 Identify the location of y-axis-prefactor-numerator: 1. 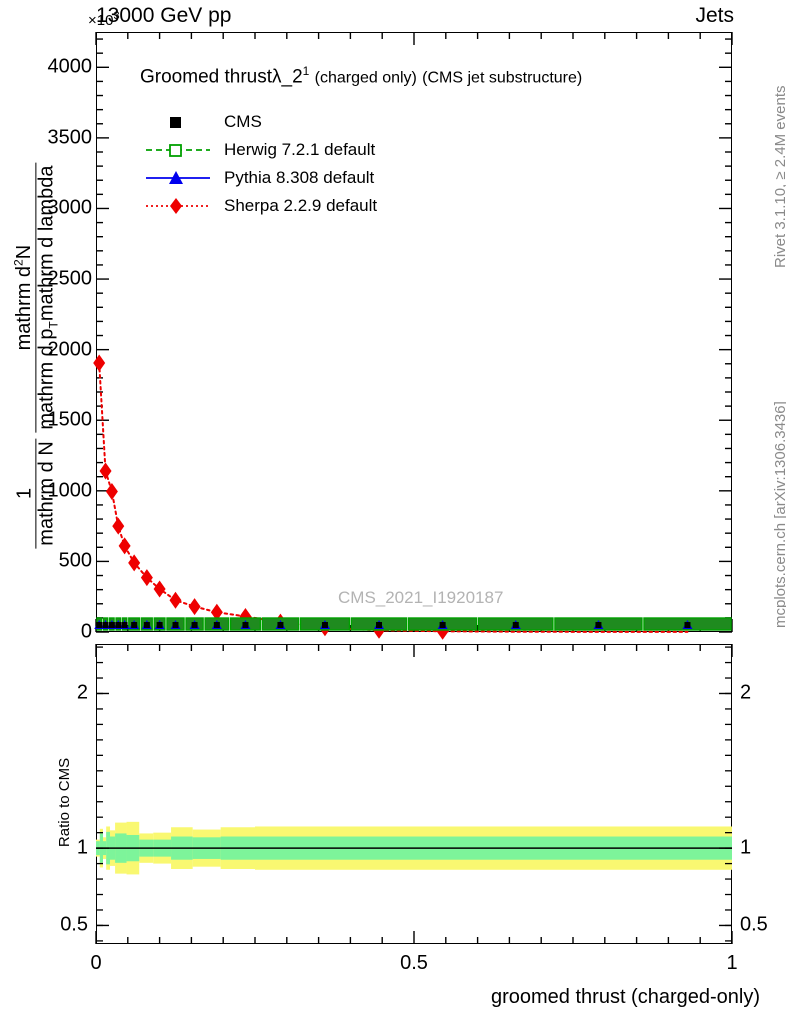
(25, 493).